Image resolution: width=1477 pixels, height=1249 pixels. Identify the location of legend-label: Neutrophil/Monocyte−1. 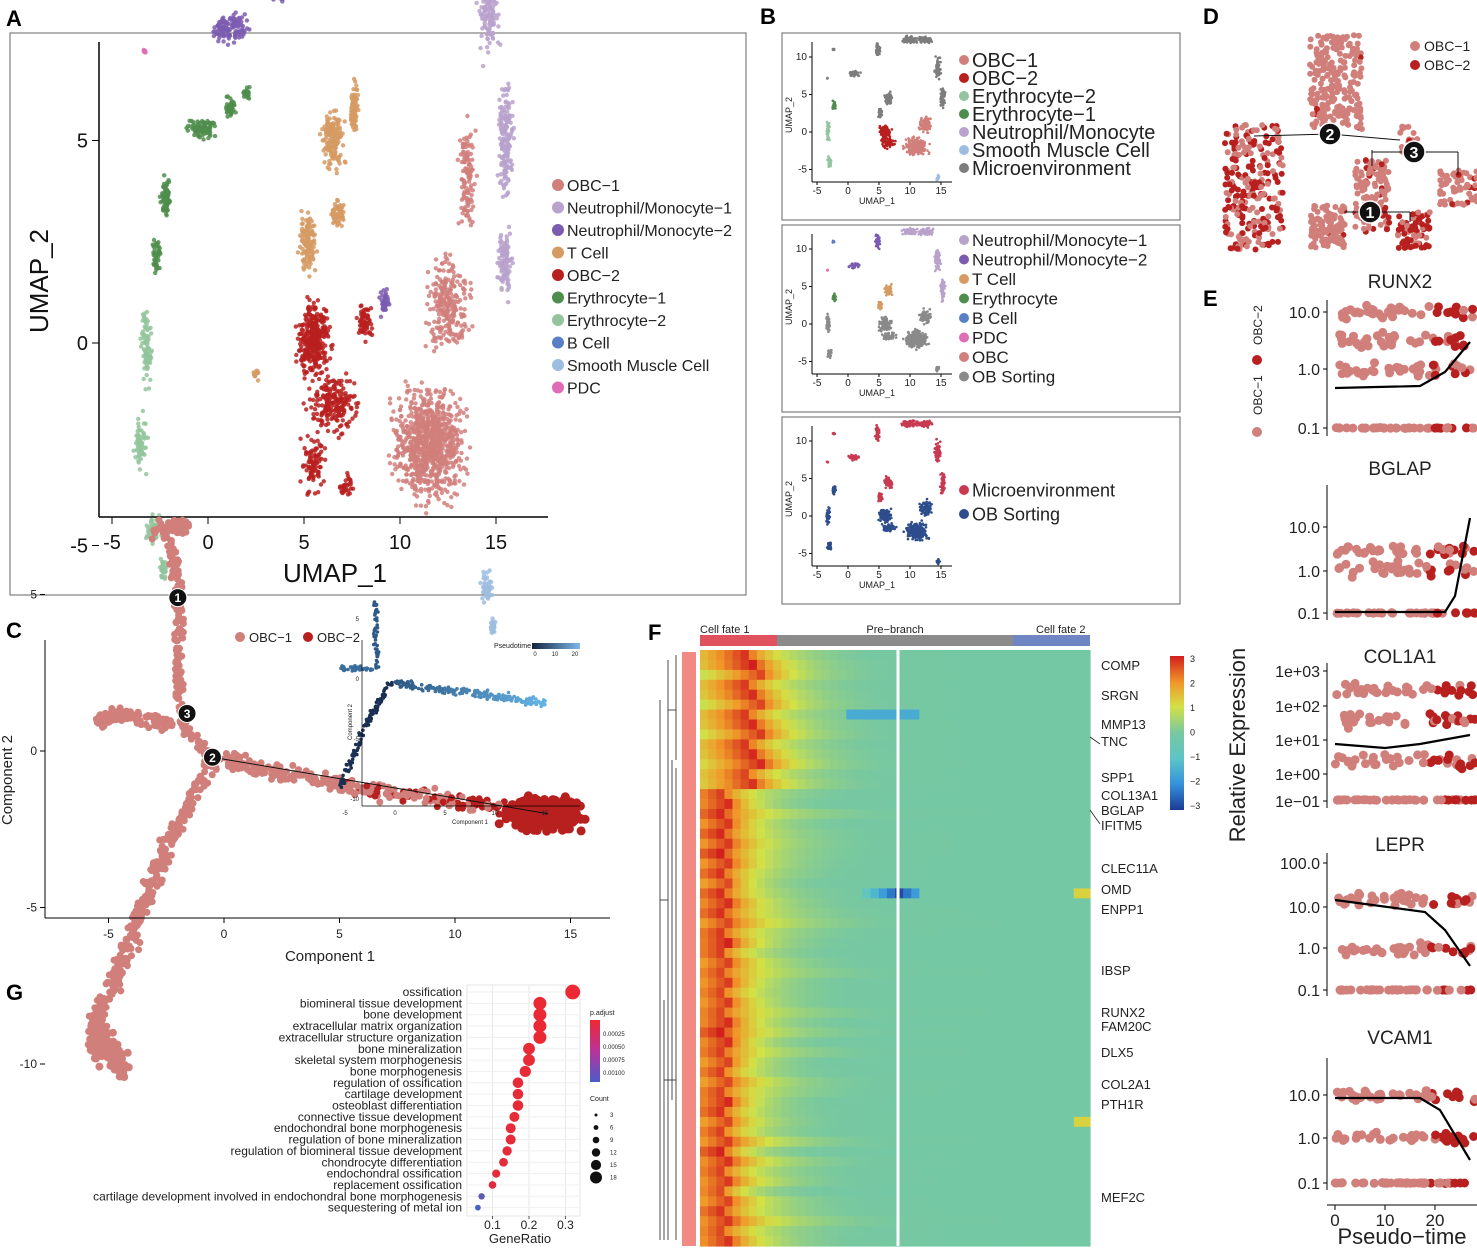
(649, 209).